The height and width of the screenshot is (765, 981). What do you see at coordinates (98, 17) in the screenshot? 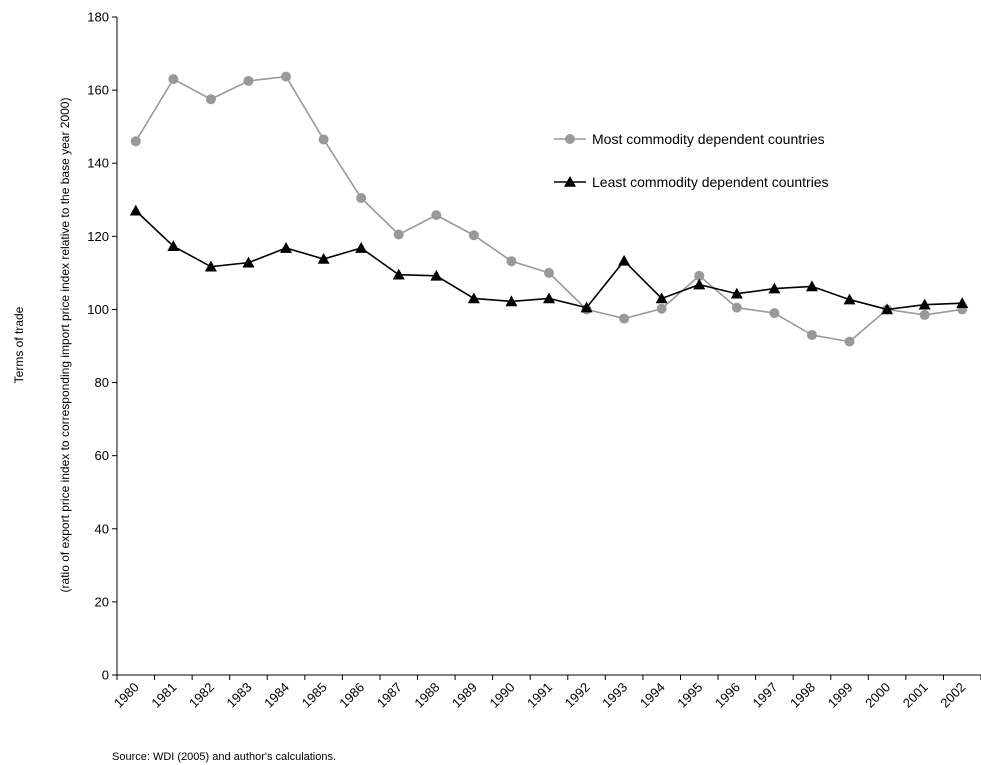
I see `y-tick-label: 180` at bounding box center [98, 17].